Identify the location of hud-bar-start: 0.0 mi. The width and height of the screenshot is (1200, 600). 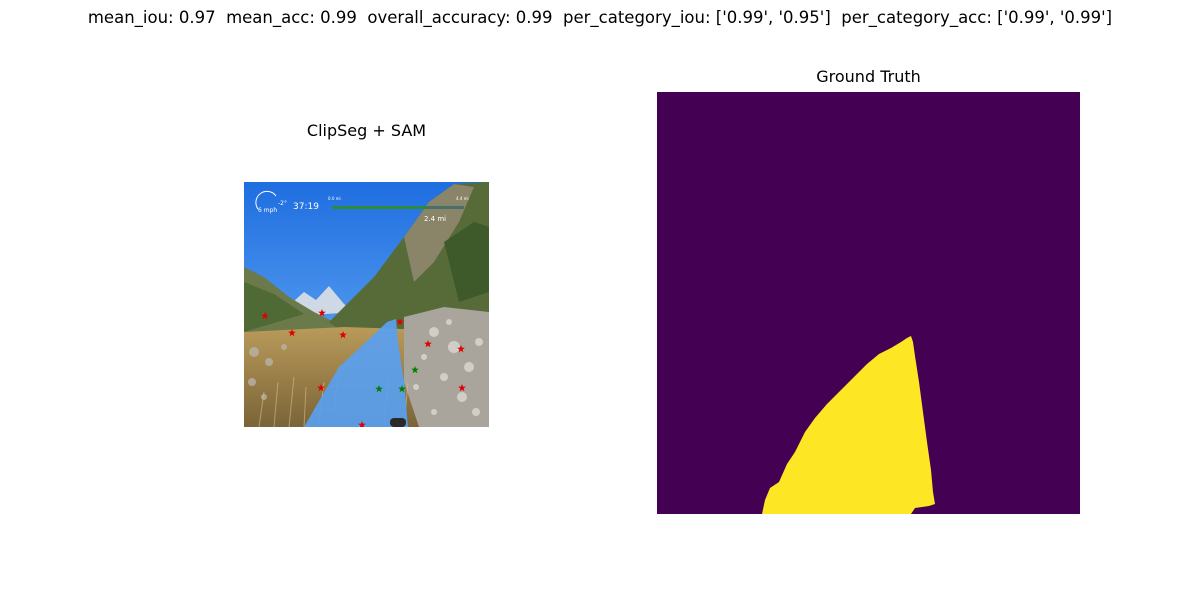
(334, 198).